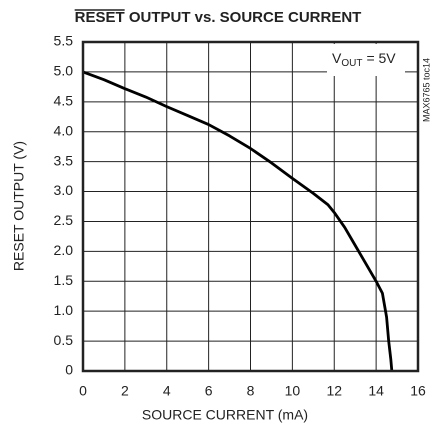  Describe the element at coordinates (381, 58) in the screenshot. I see `annotation-part: = 5V` at that location.